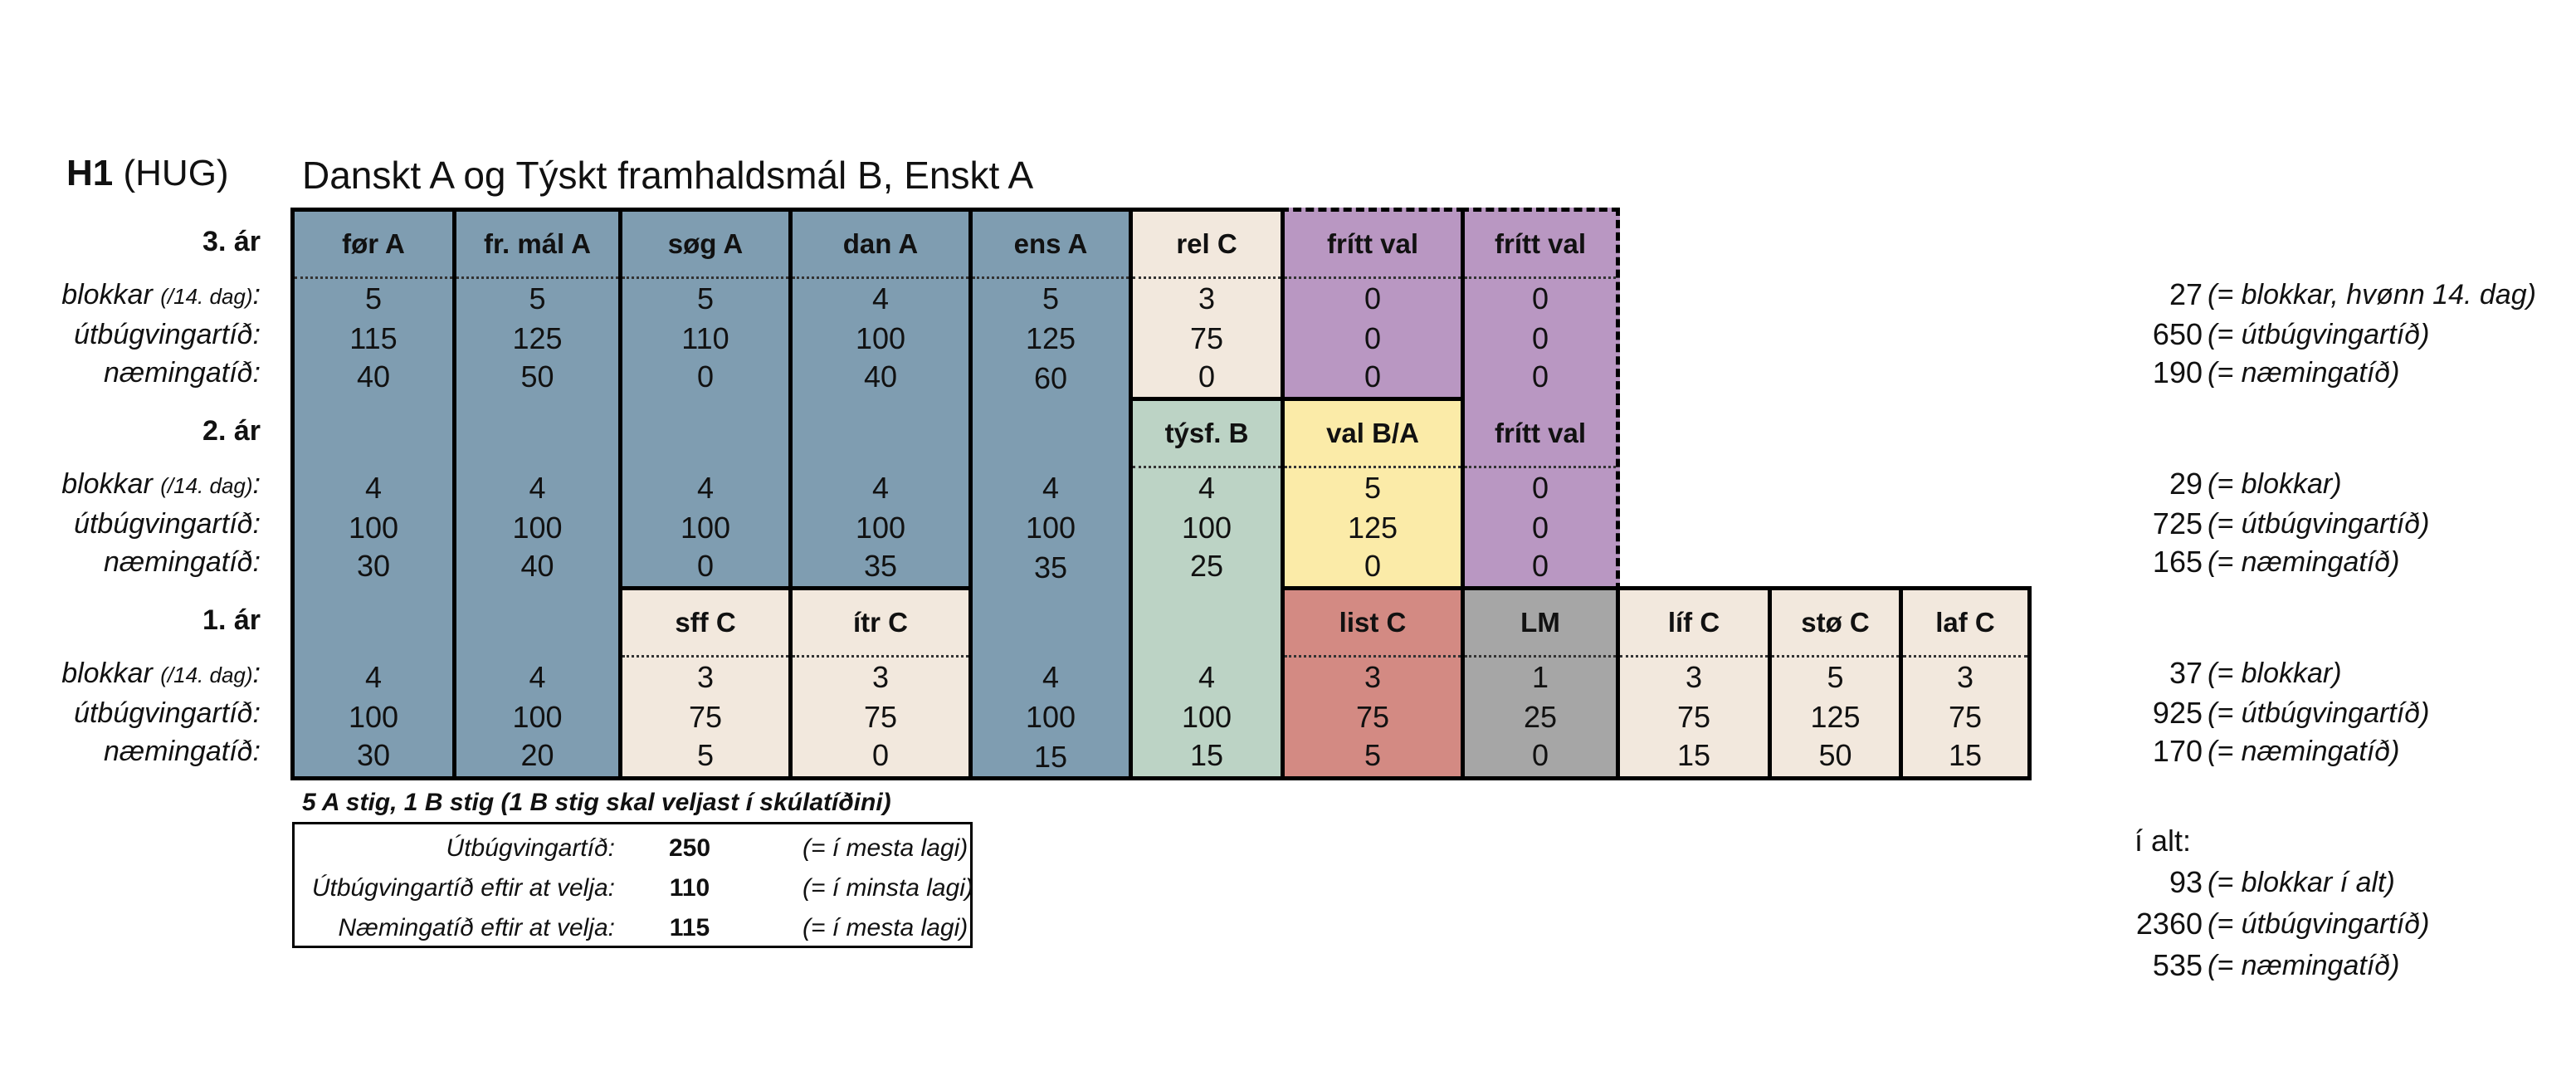 This screenshot has height=1066, width=2576. Describe the element at coordinates (885, 928) in the screenshot. I see `summary-note-text: (= í mesta lagi)` at that location.